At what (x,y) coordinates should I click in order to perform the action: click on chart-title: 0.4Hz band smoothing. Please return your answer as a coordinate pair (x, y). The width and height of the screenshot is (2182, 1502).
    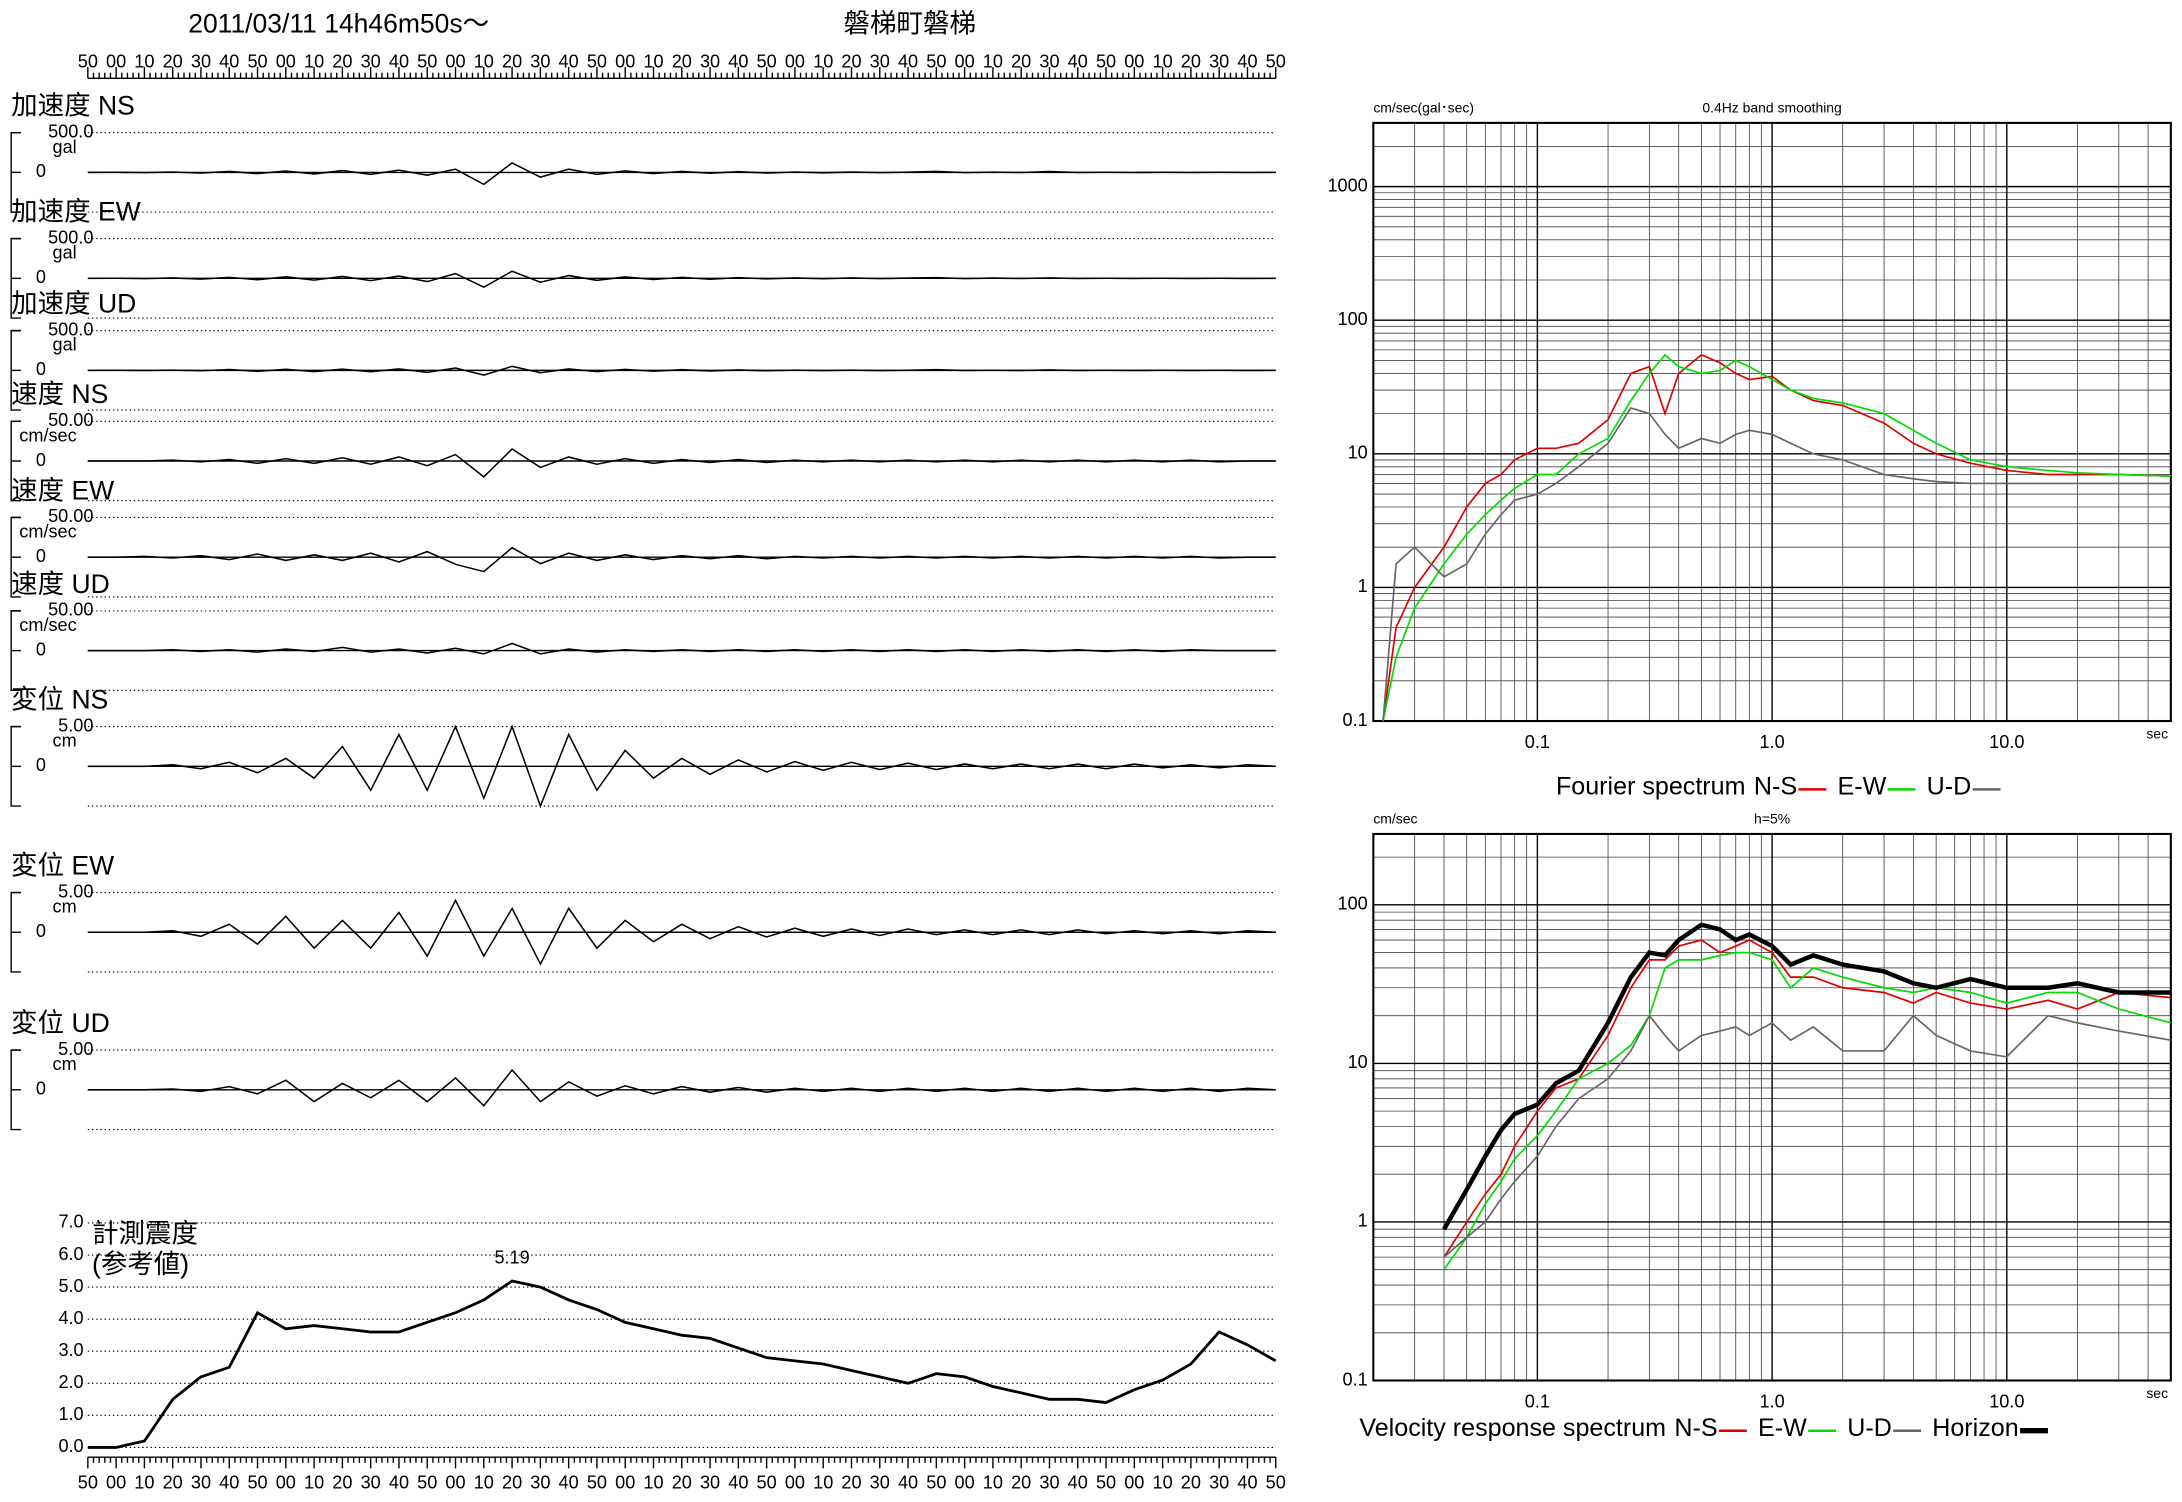
    Looking at the image, I should click on (1771, 108).